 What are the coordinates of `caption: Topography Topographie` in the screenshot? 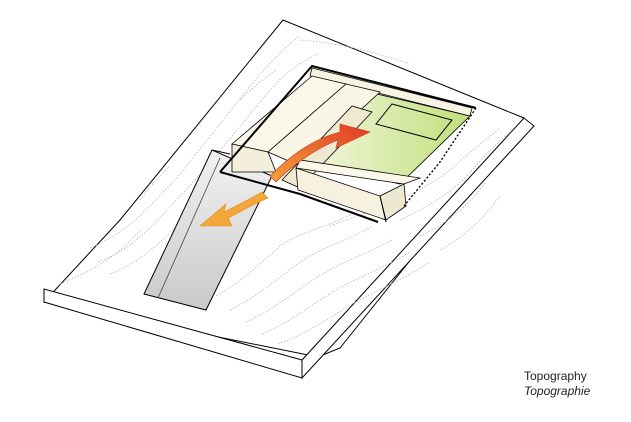 It's located at (557, 384).